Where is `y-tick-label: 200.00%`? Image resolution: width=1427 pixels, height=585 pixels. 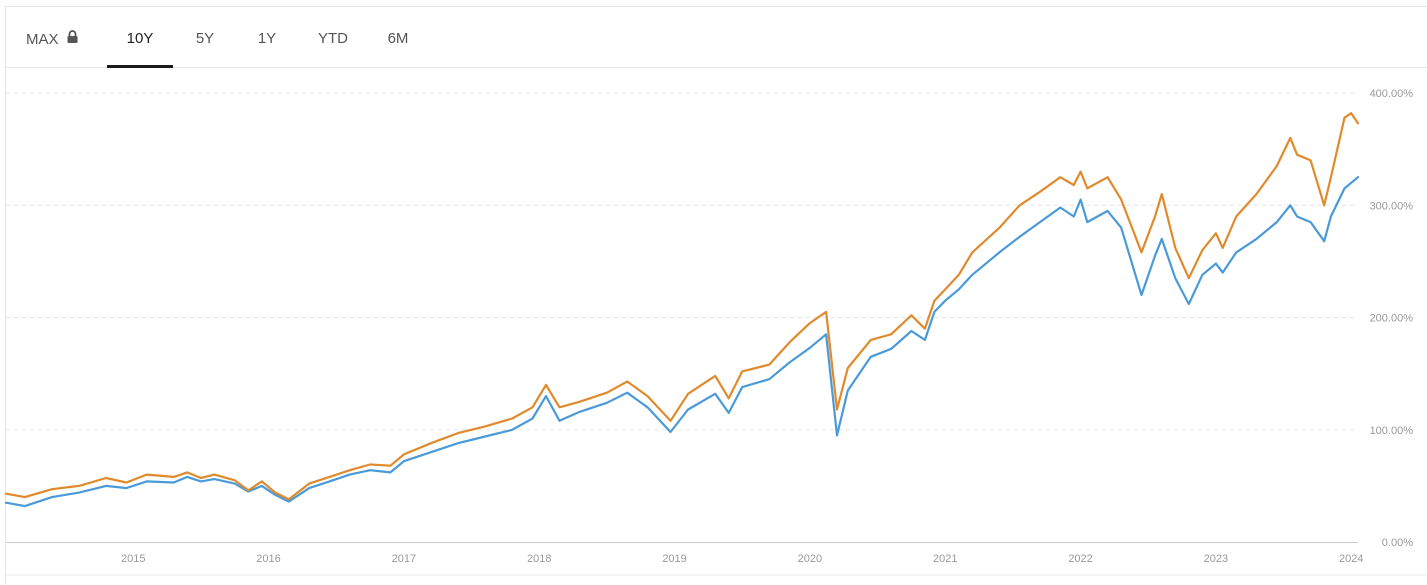
y-tick-label: 200.00% is located at coordinates (1392, 319).